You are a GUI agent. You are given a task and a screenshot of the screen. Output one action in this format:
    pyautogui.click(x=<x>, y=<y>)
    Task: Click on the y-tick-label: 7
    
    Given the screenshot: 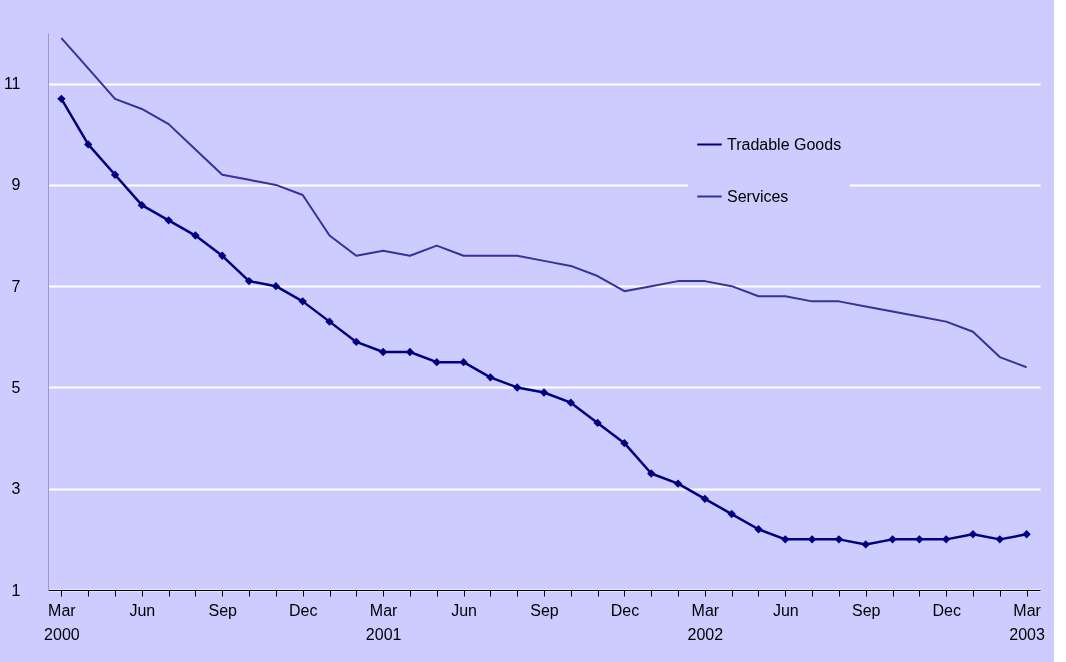 What is the action you would take?
    pyautogui.click(x=16, y=286)
    